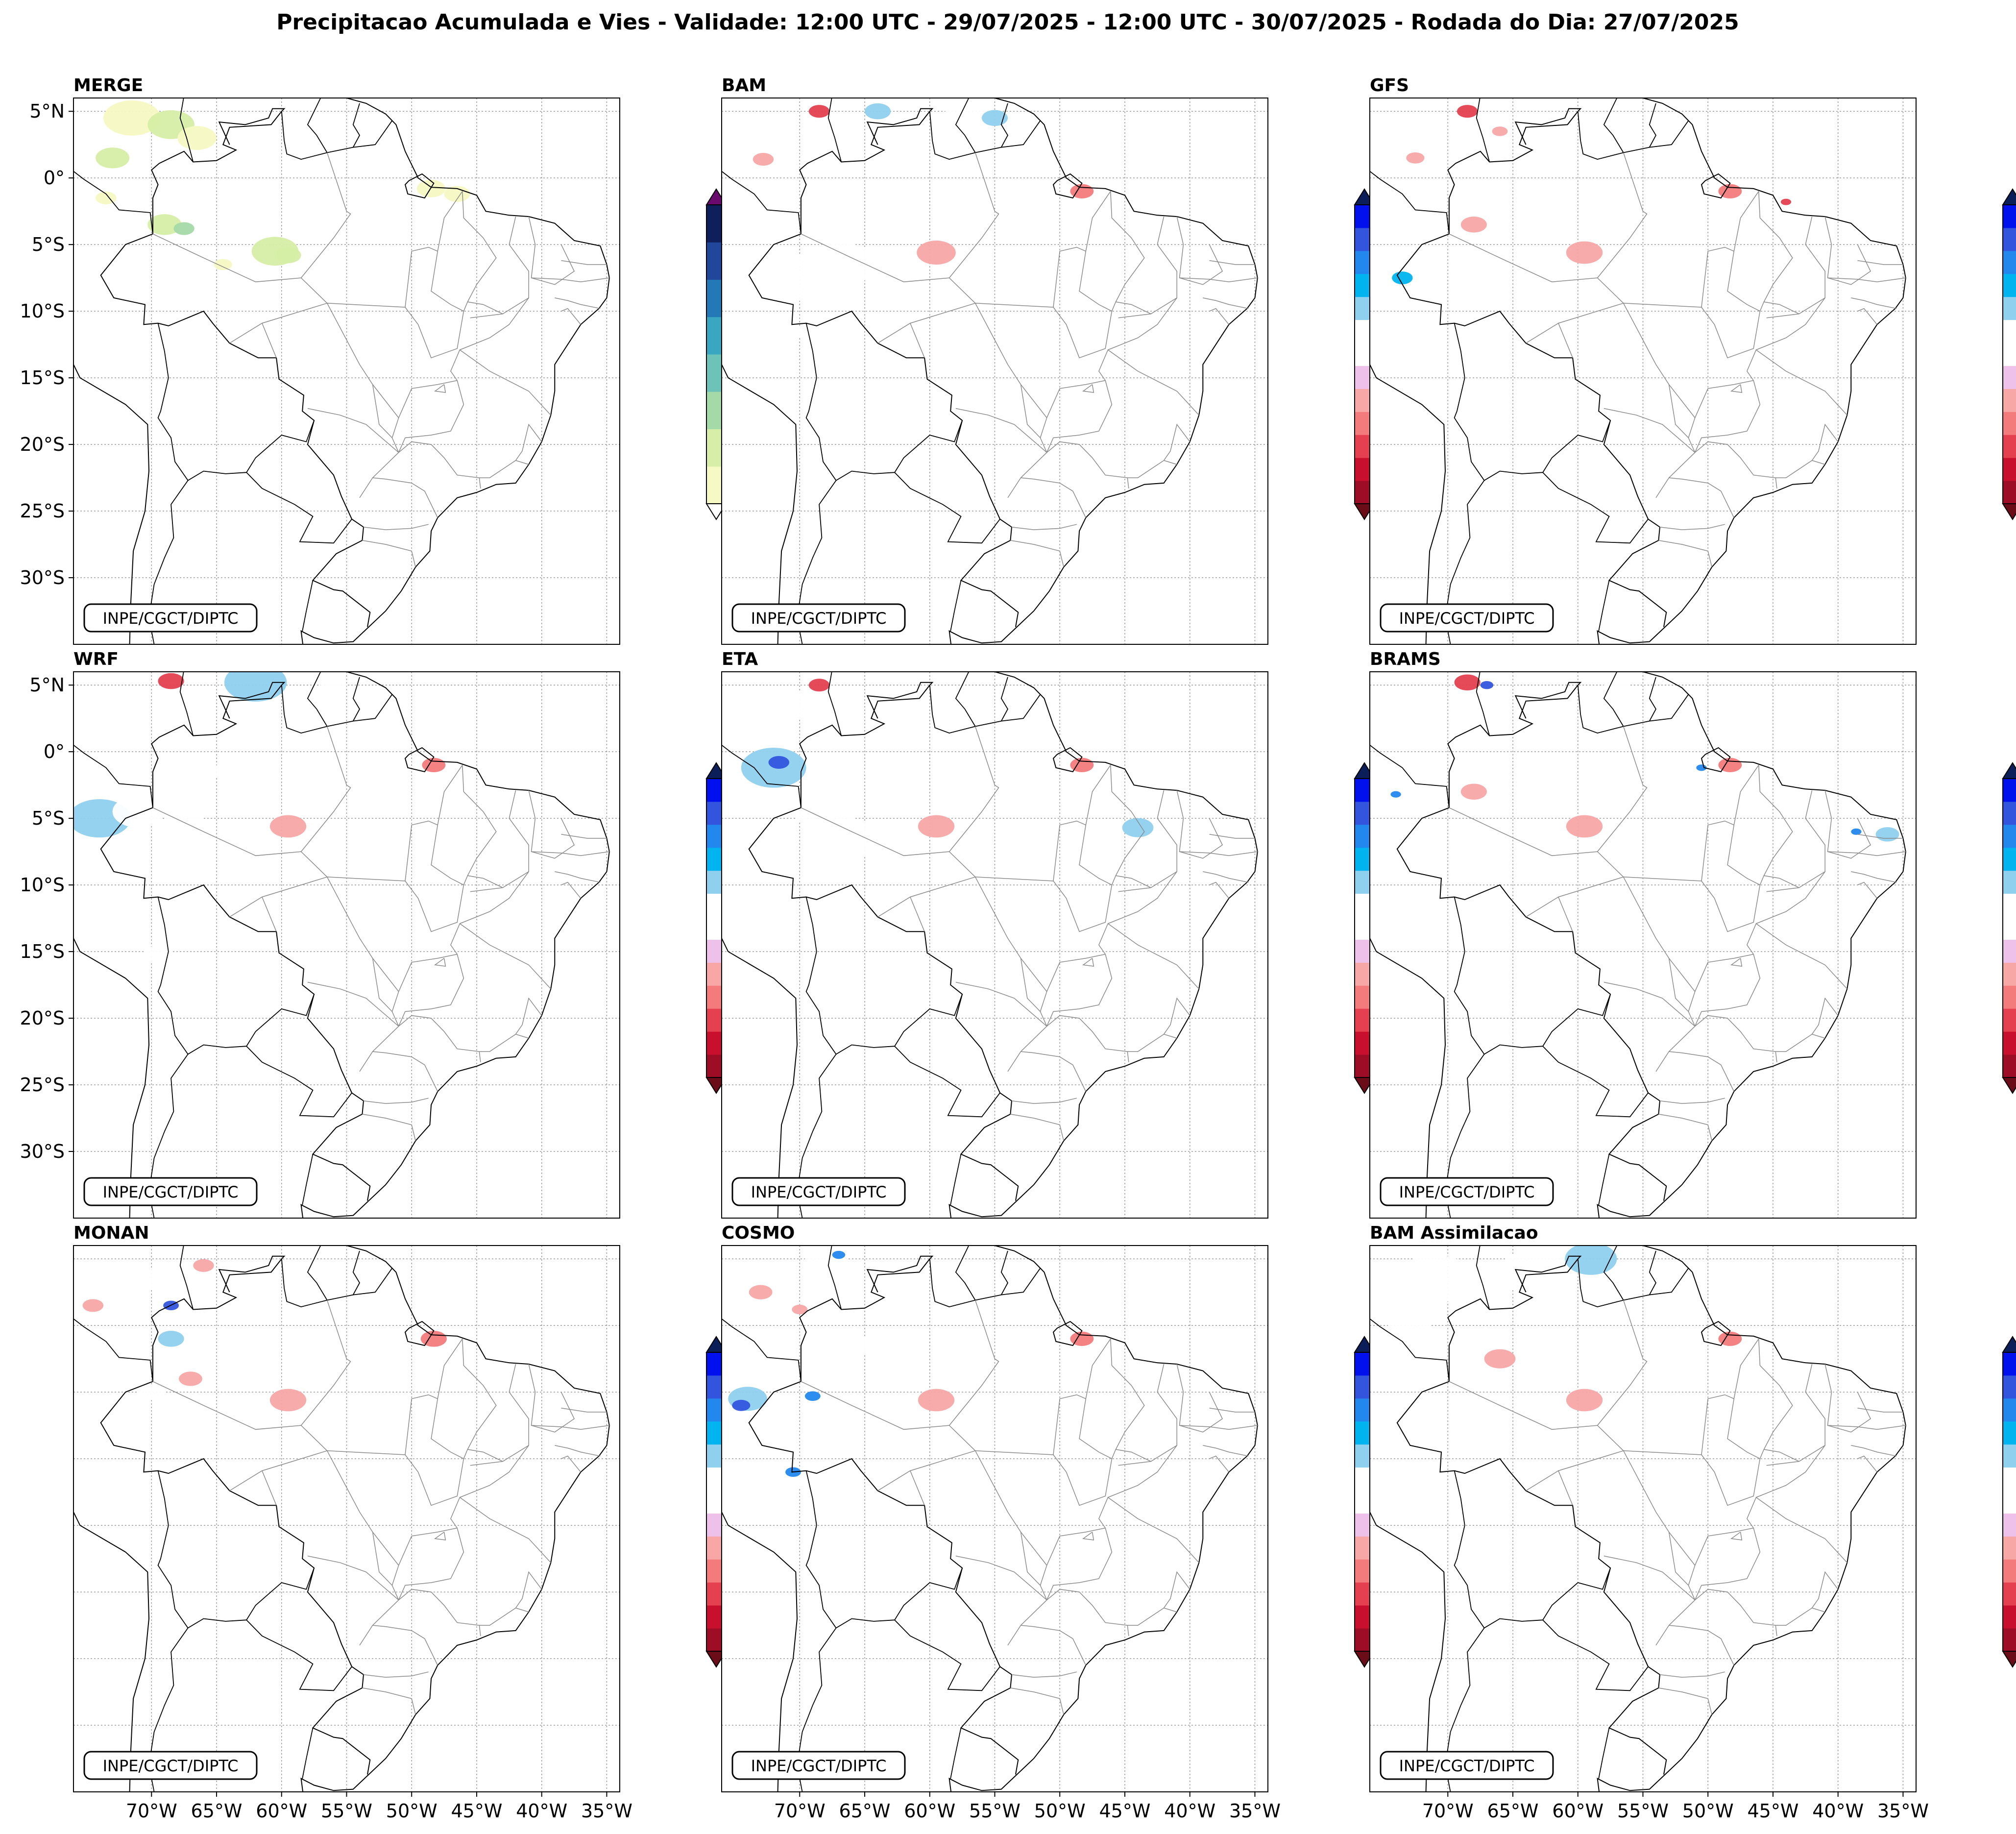  What do you see at coordinates (1189, 1811) in the screenshot?
I see `lon-tick-label: 40°W` at bounding box center [1189, 1811].